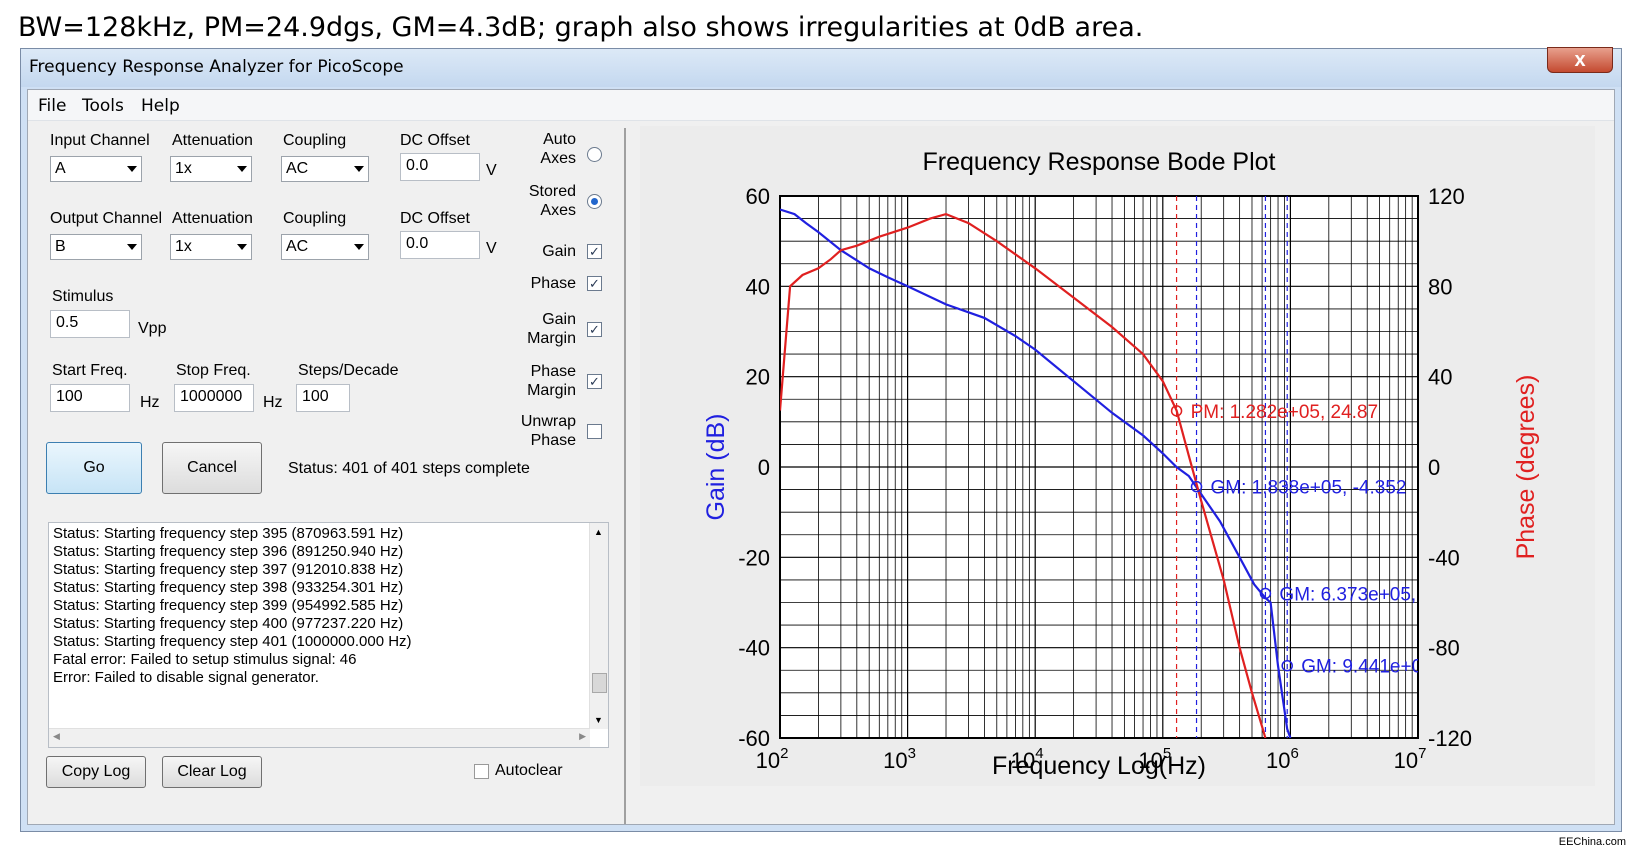  Describe the element at coordinates (764, 467) in the screenshot. I see `y-tick-label: 0` at that location.